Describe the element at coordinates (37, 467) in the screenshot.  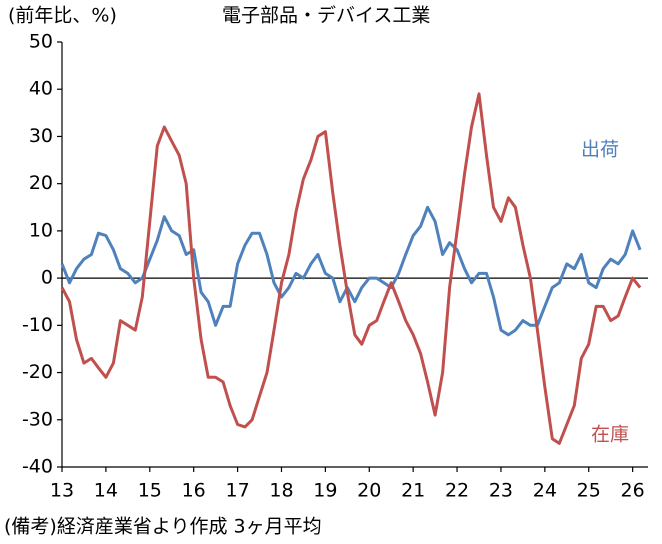
I see `y-tick-label: -40` at that location.